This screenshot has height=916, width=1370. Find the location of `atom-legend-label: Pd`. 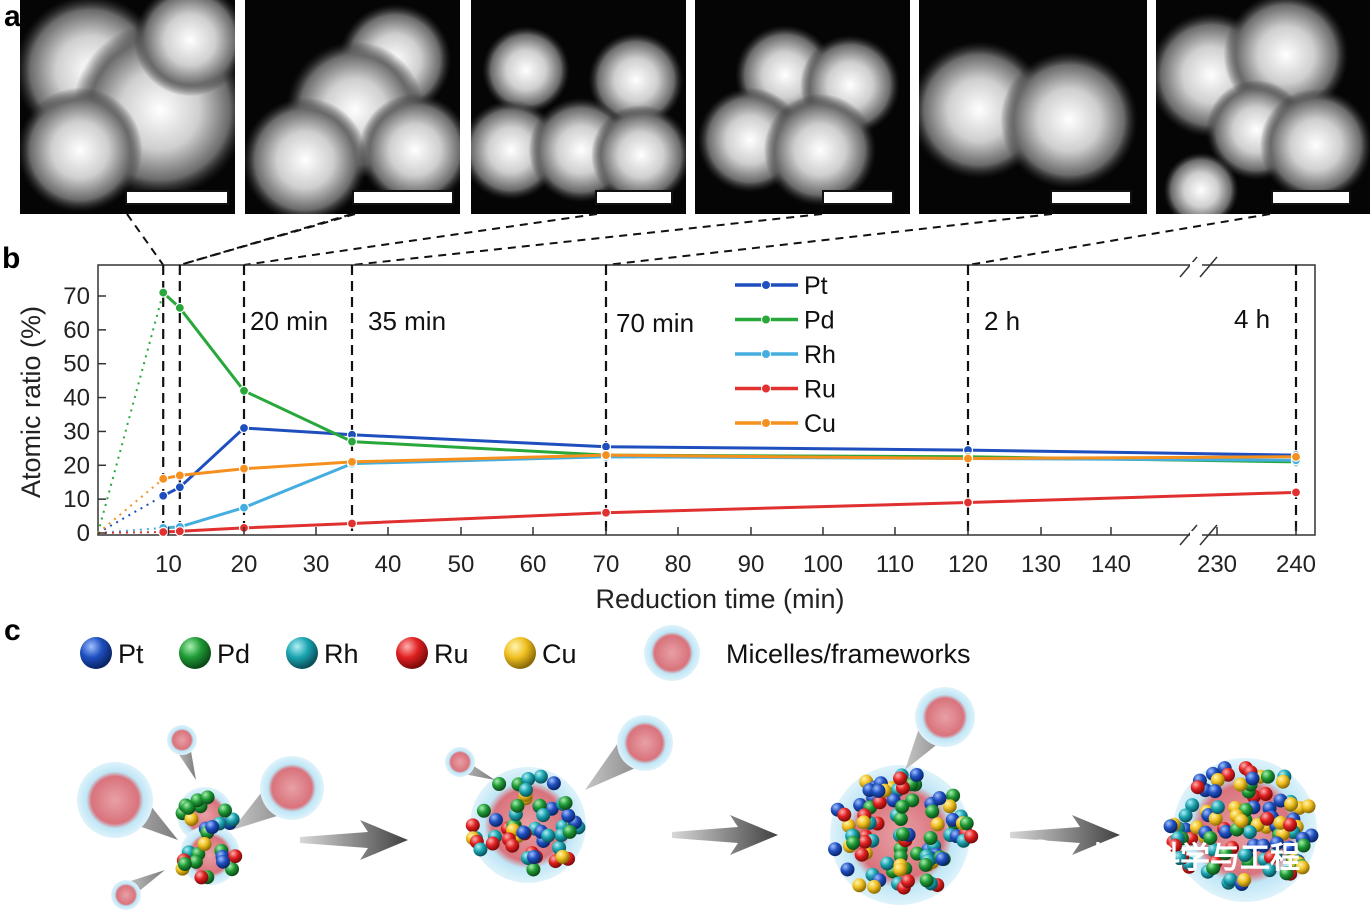

atom-legend-label: Pd is located at coordinates (233, 654).